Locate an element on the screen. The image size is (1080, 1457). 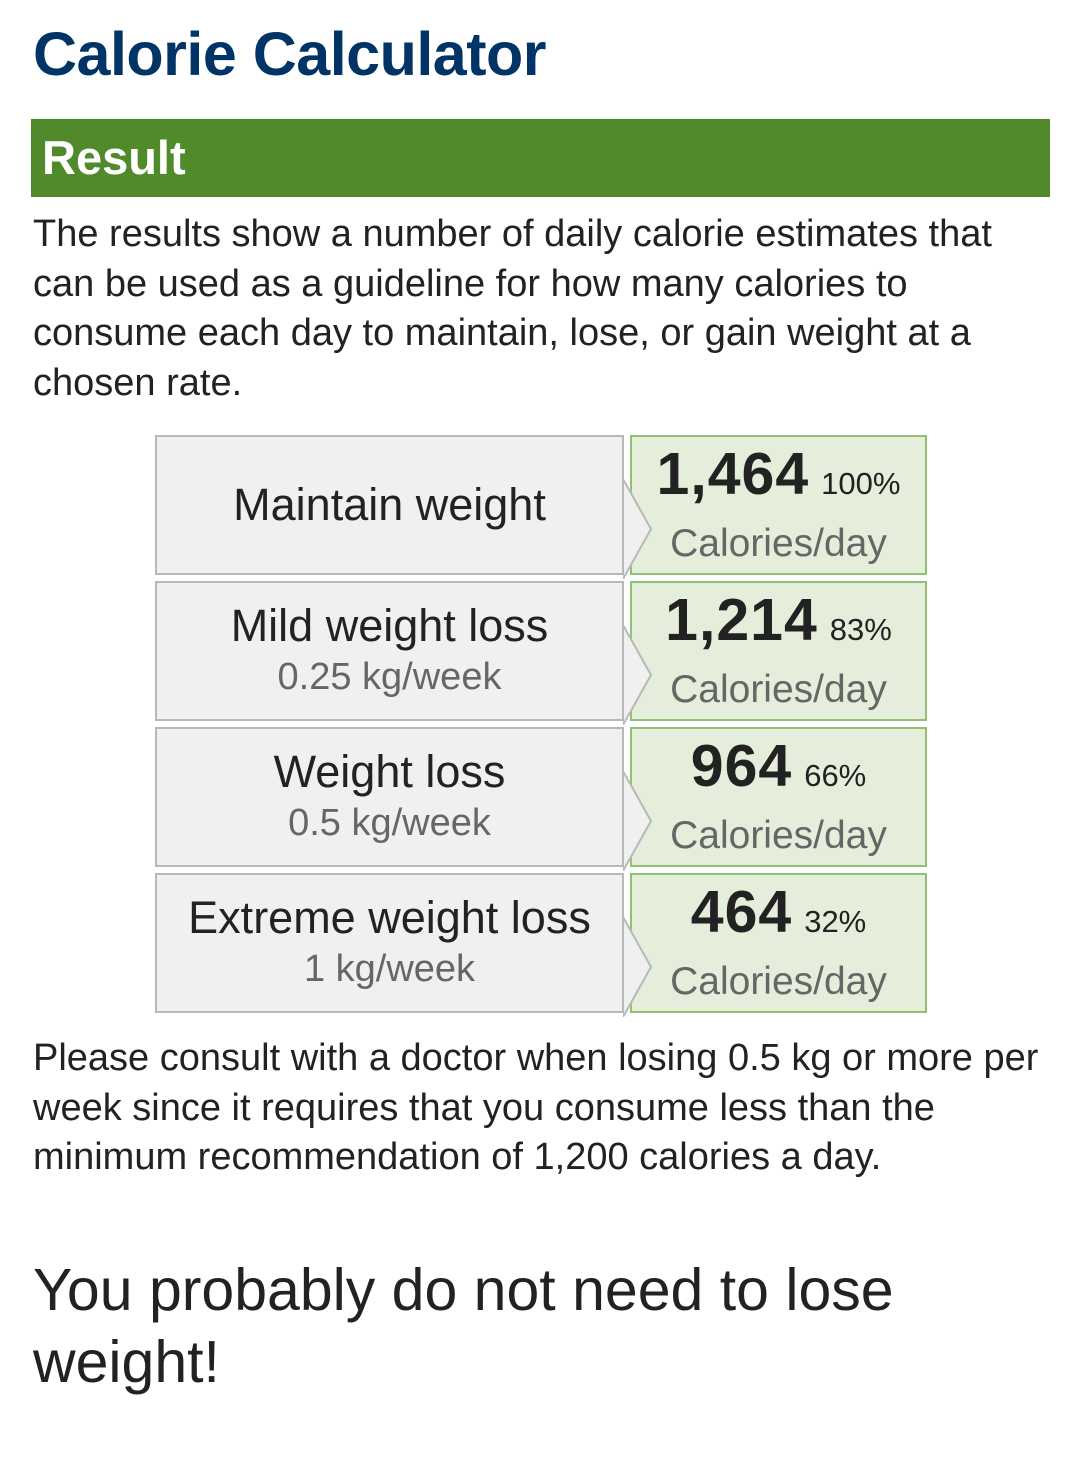
calorie-line: 964 66% is located at coordinates (779, 774).